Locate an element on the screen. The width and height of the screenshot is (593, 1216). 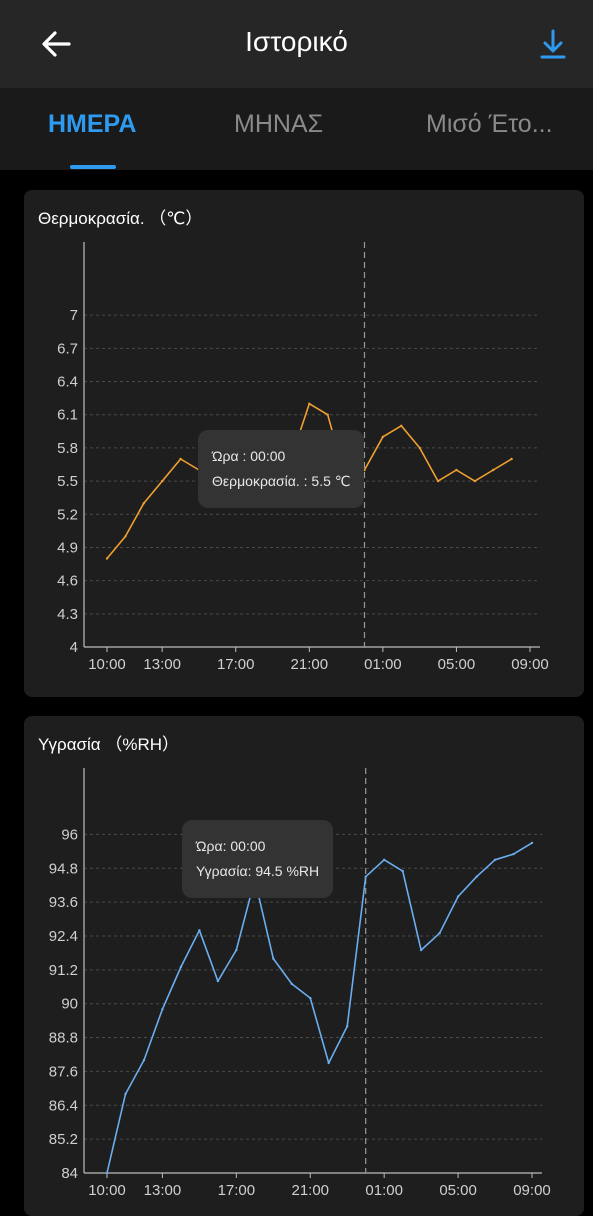
download-button is located at coordinates (553, 45).